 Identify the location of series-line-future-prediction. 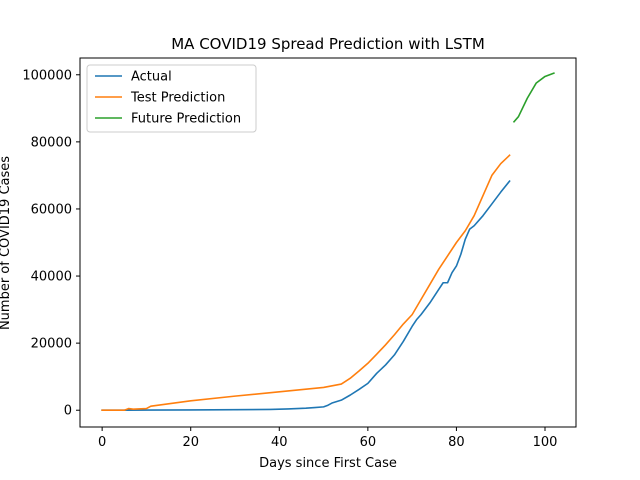
(533, 97).